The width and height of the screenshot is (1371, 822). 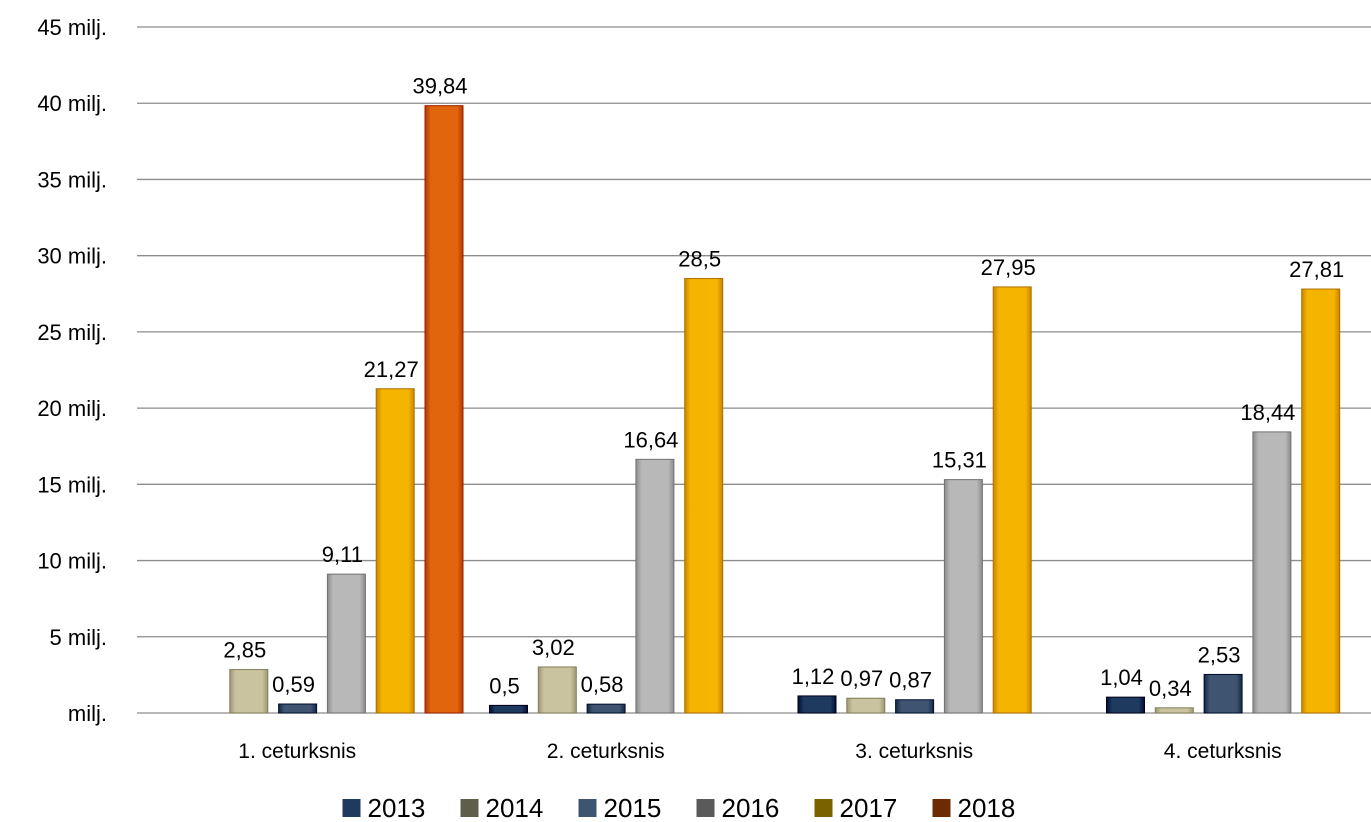 What do you see at coordinates (633, 807) in the screenshot?
I see `legend-label: 2015` at bounding box center [633, 807].